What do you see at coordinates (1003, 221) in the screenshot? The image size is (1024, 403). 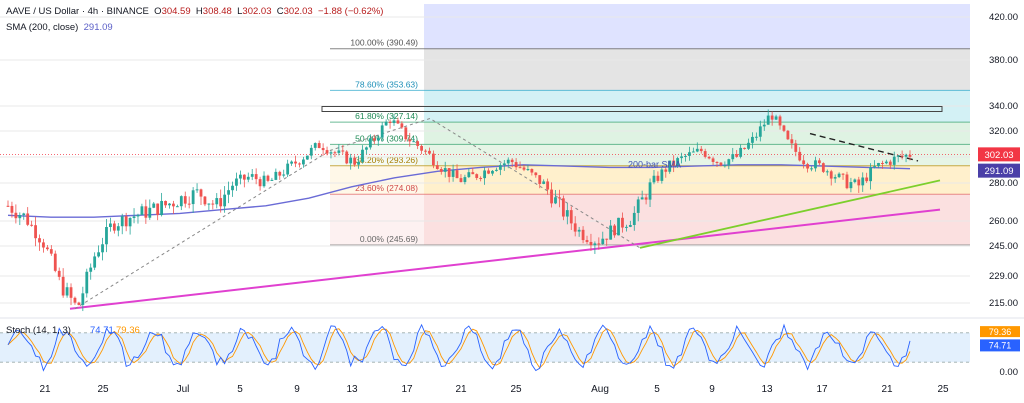 I see `price-tick-label: 260.00` at bounding box center [1003, 221].